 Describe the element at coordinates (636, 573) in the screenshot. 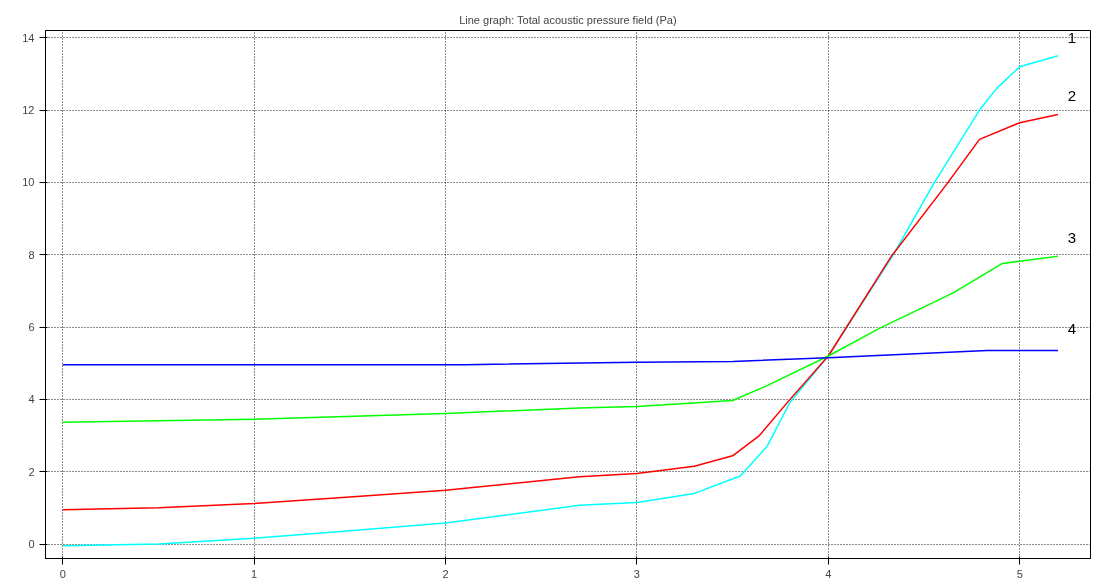

I see `x-tick-label: 3` at that location.